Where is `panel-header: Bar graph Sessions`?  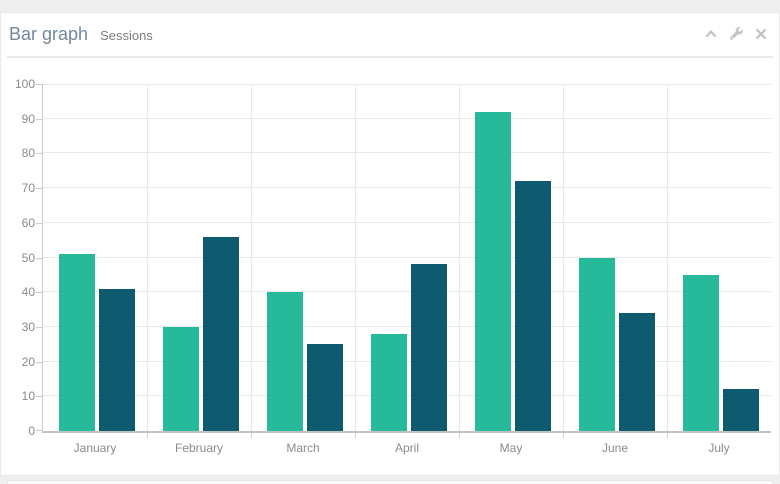
panel-header: Bar graph Sessions is located at coordinates (390, 35).